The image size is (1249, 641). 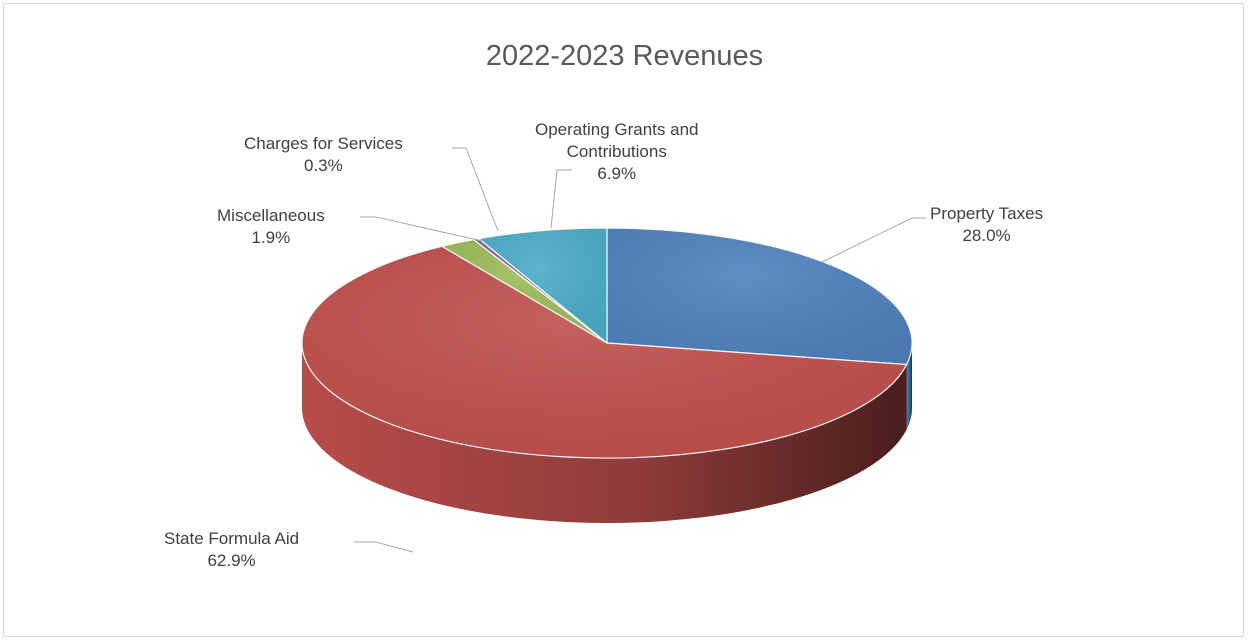 I want to click on slice-label-operating-grants: Operating Grants and Contributions 6.9%, so click(x=616, y=152).